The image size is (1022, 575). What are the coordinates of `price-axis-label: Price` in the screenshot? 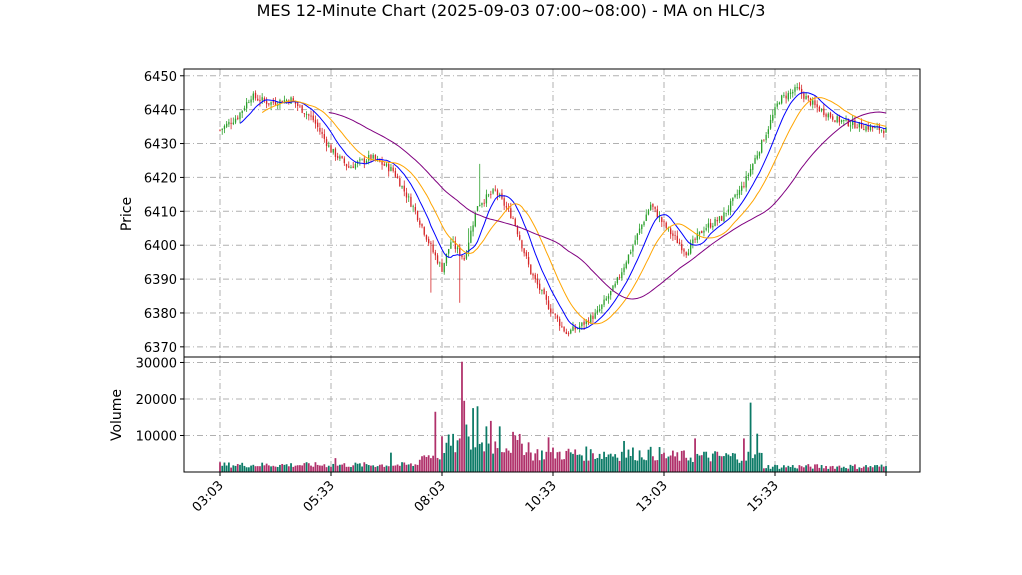 It's located at (127, 214).